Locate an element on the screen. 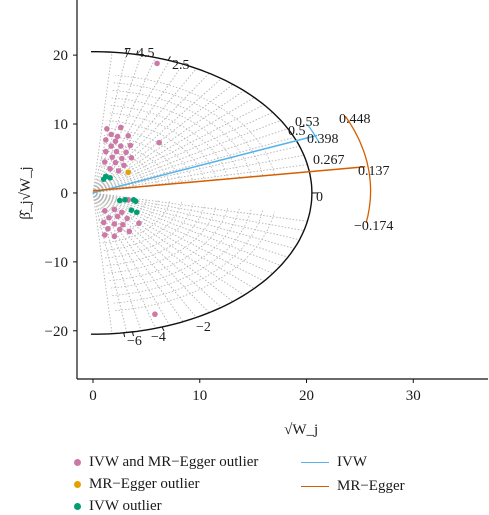 Image resolution: width=489 pixels, height=515 pixels. scale-arc-label: 2.5 is located at coordinates (181, 65).